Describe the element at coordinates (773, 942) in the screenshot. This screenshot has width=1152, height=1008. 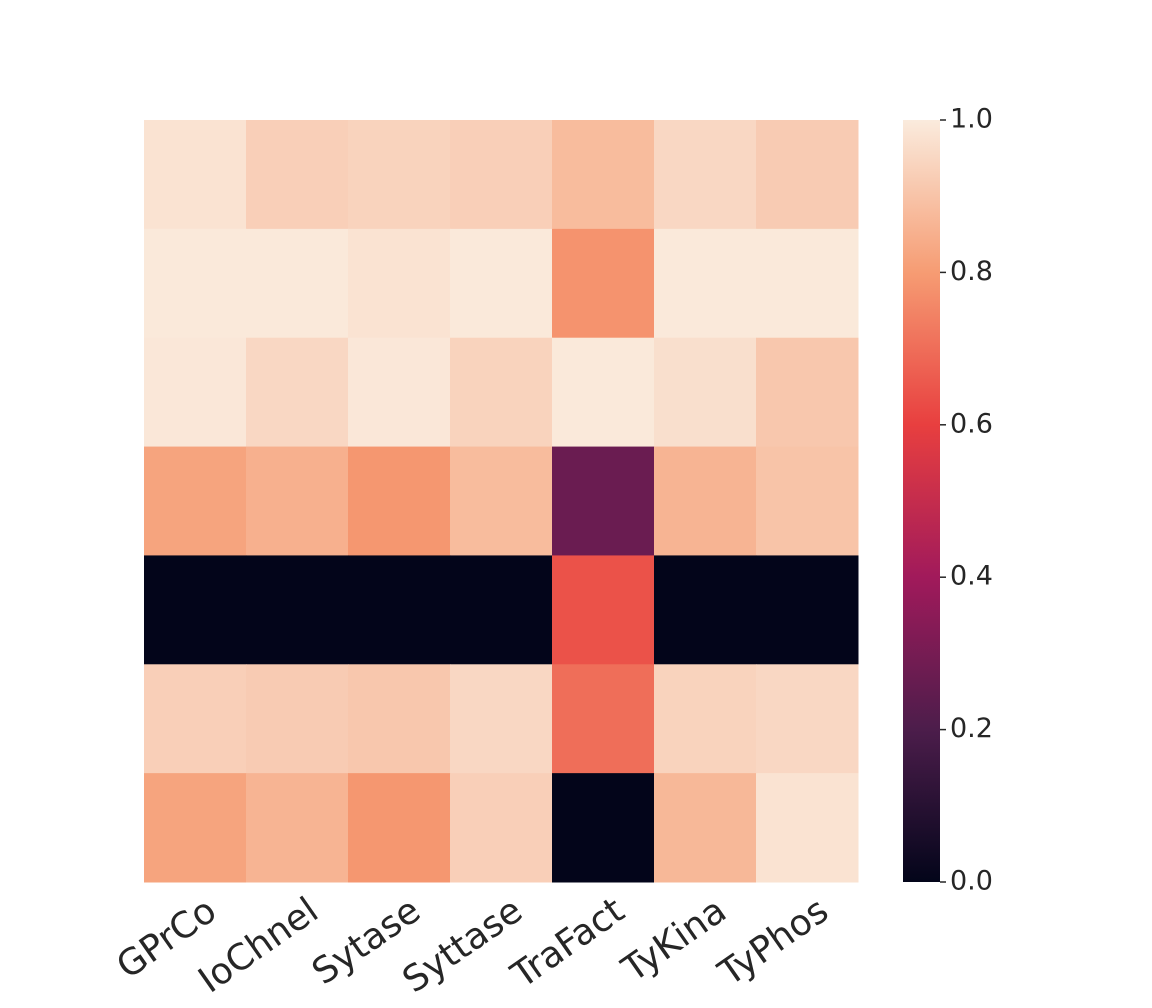
I see `x-tick-label: TyPhos` at that location.